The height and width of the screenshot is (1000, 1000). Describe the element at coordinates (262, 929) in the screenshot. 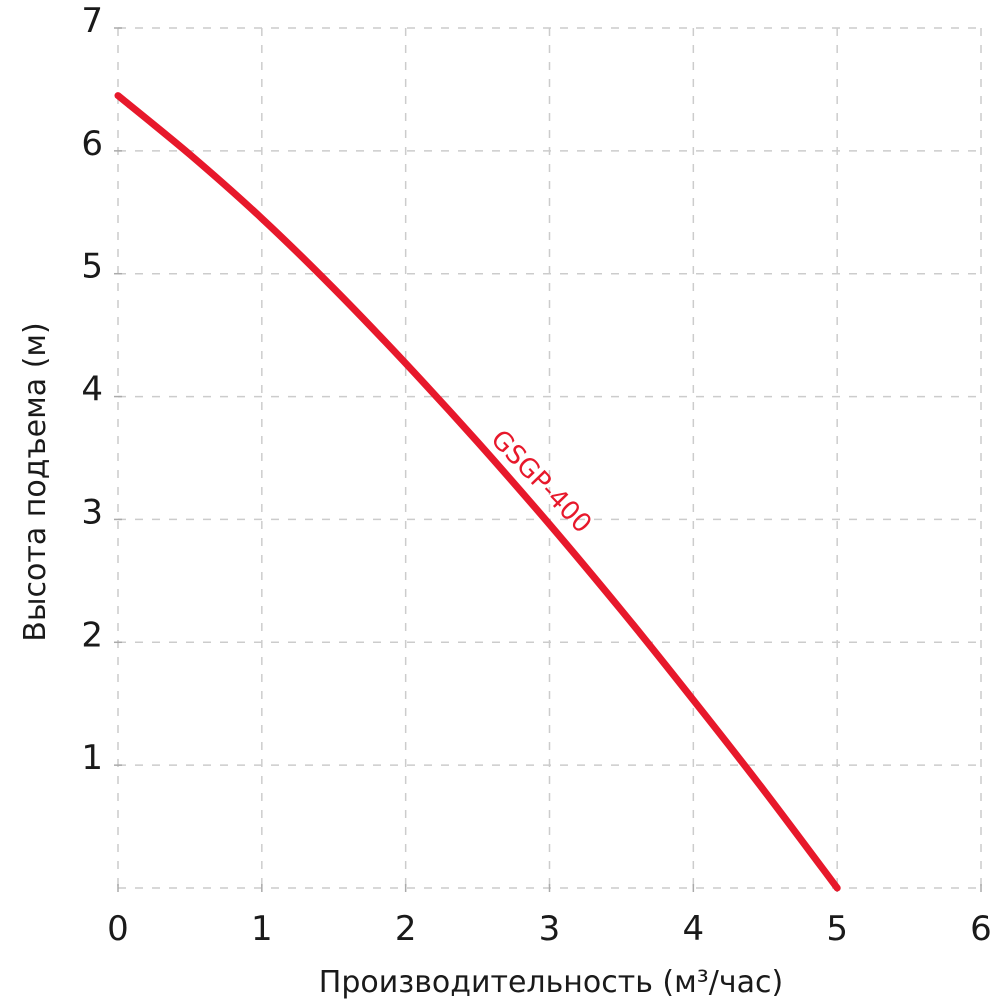

I see `x-tick-label-1: 1` at that location.